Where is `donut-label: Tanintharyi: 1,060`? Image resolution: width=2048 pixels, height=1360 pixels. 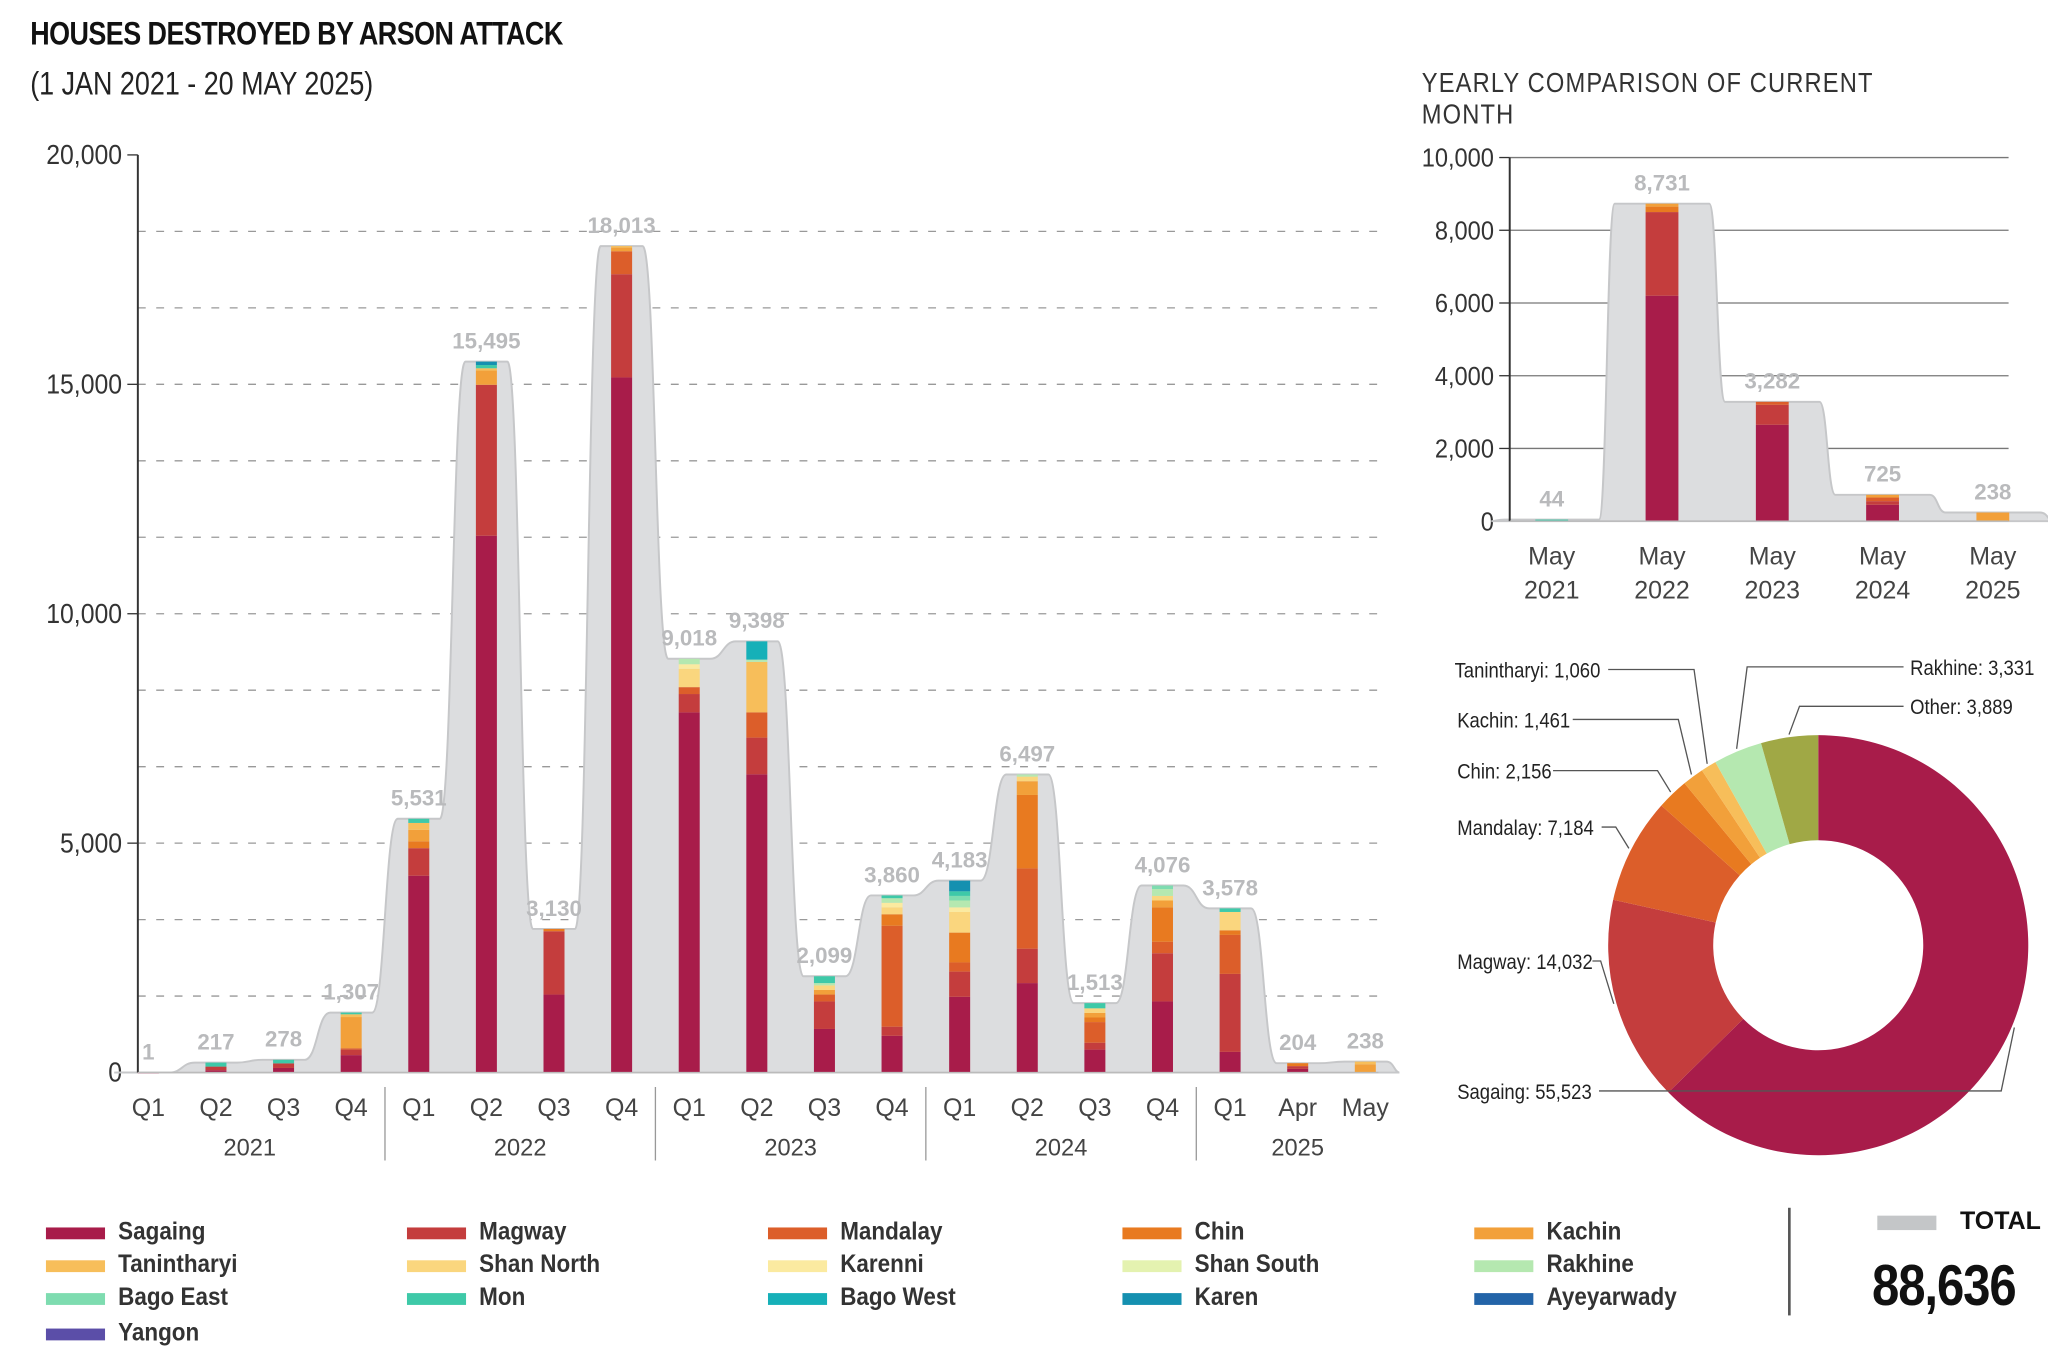 donut-label: Tanintharyi: 1,060 is located at coordinates (1528, 670).